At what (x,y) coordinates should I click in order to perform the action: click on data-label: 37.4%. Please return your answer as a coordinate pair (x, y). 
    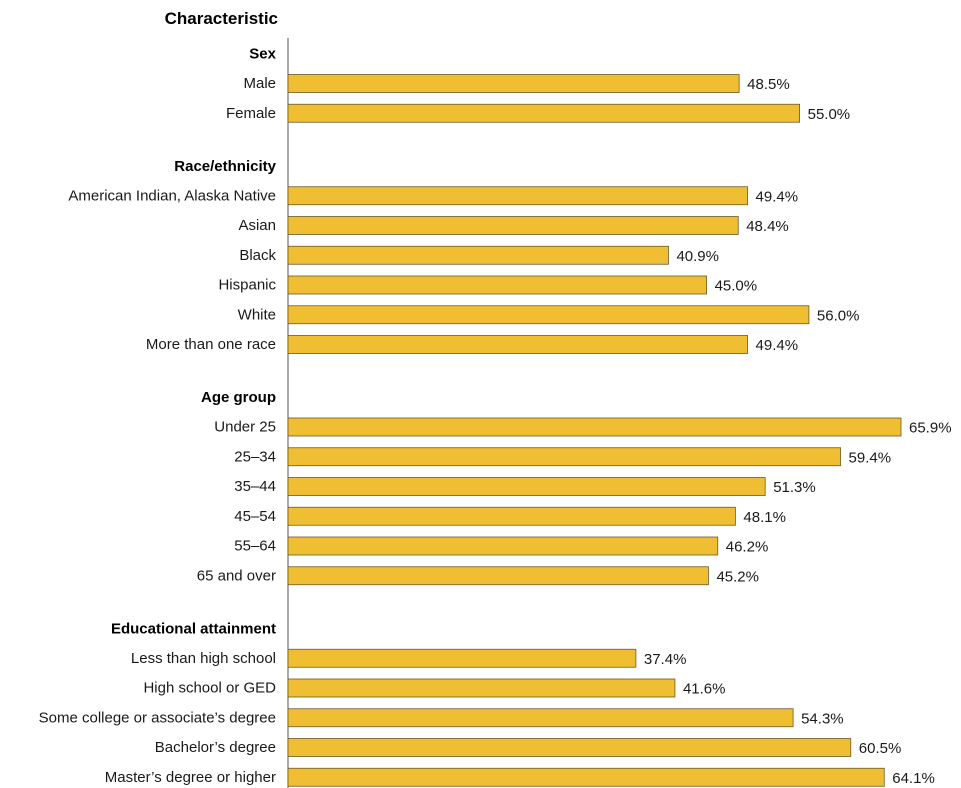
    Looking at the image, I should click on (665, 659).